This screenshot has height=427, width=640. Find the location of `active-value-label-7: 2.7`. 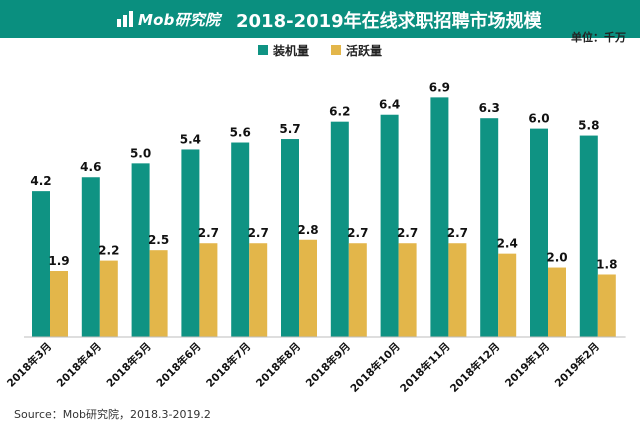

active-value-label-7: 2.7 is located at coordinates (357, 233).